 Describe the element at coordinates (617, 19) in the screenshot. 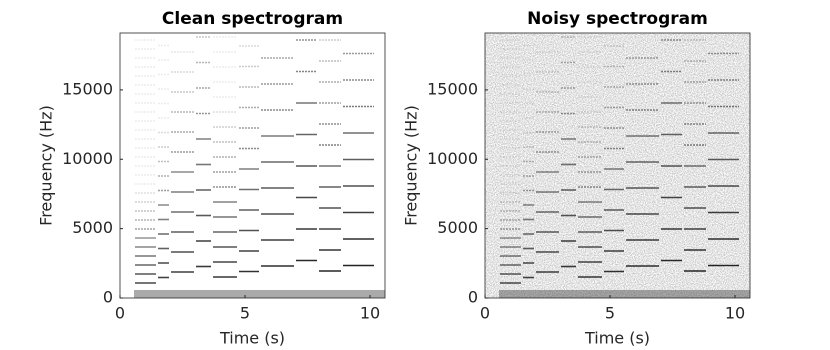

I see `chart-title: Noisy spectrogram` at that location.